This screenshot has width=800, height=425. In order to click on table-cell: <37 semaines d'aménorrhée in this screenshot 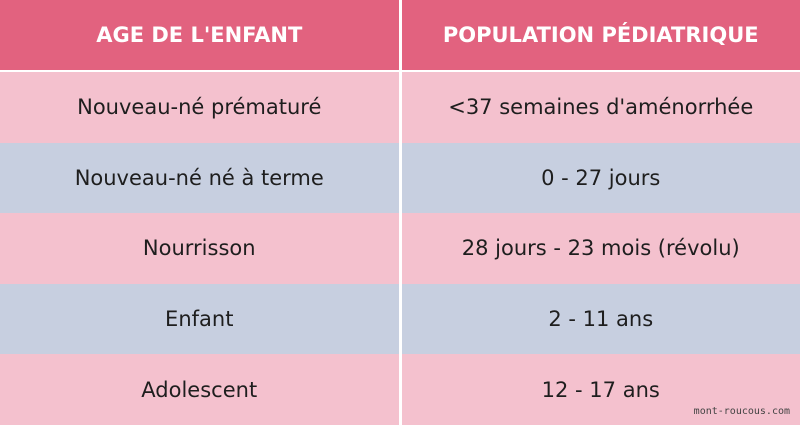, I will do `click(600, 107)`.